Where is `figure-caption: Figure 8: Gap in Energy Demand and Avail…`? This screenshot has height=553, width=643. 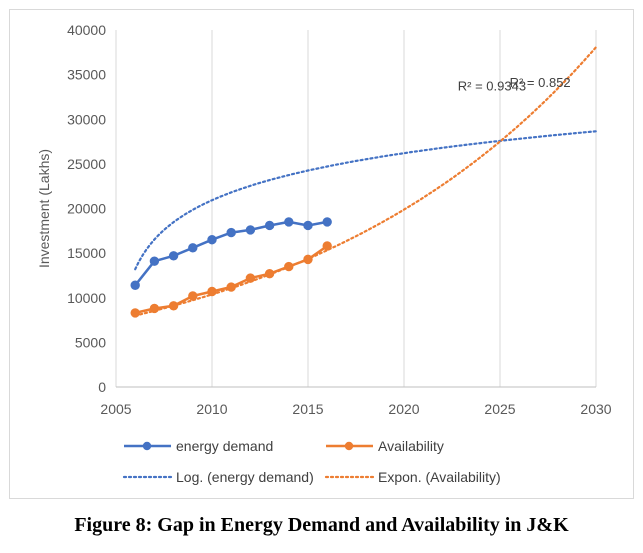 figure-caption: Figure 8: Gap in Energy Demand and Avail… is located at coordinates (321, 525).